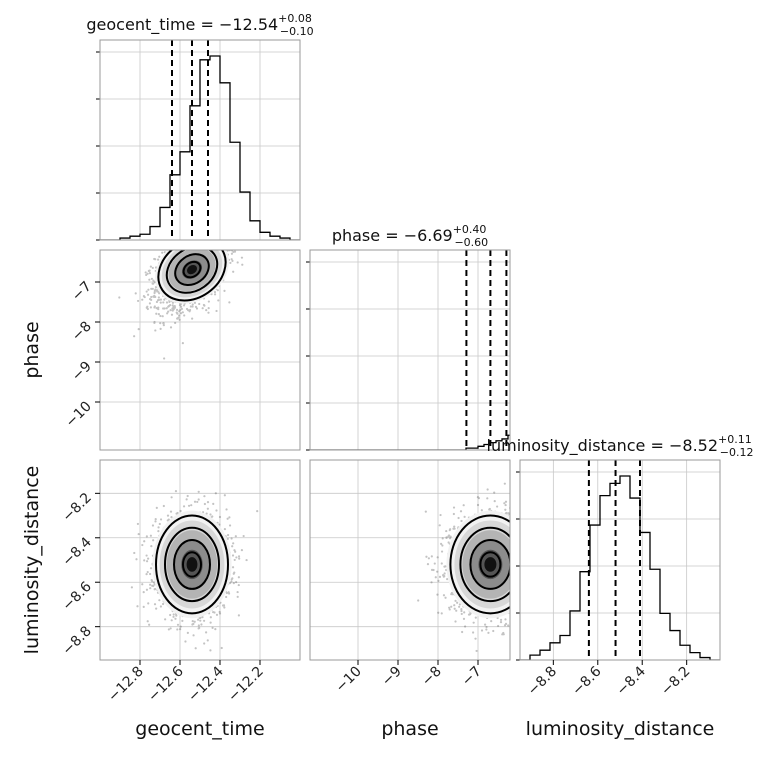 The width and height of the screenshot is (760, 760). I want to click on histogram-step, so click(410, 442).